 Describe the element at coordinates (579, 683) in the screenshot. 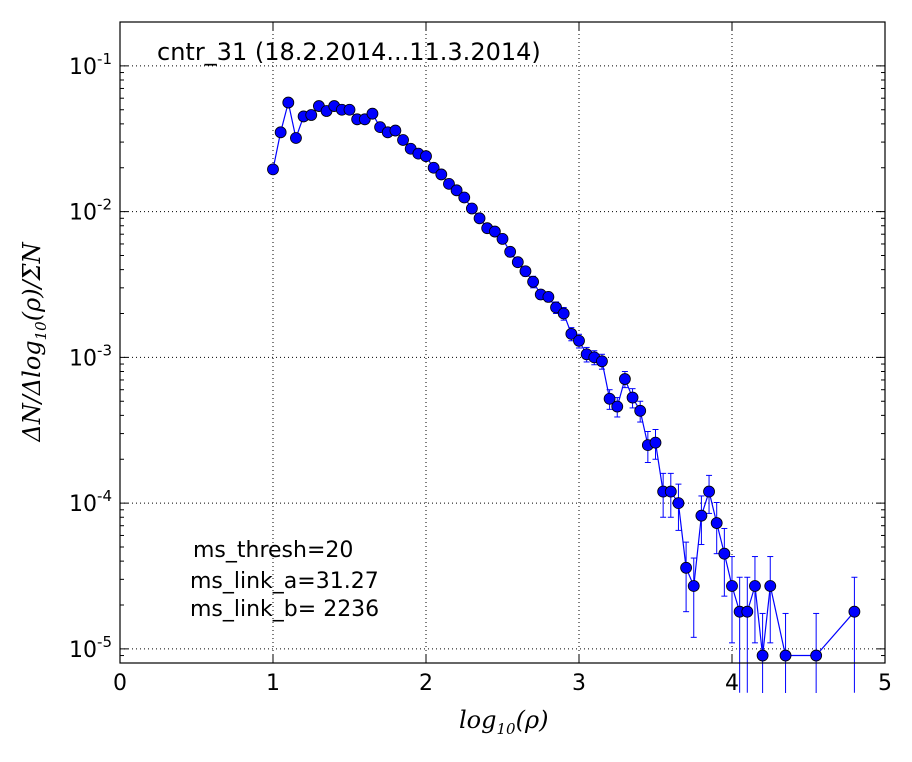

I see `x-tick-label: 3` at that location.